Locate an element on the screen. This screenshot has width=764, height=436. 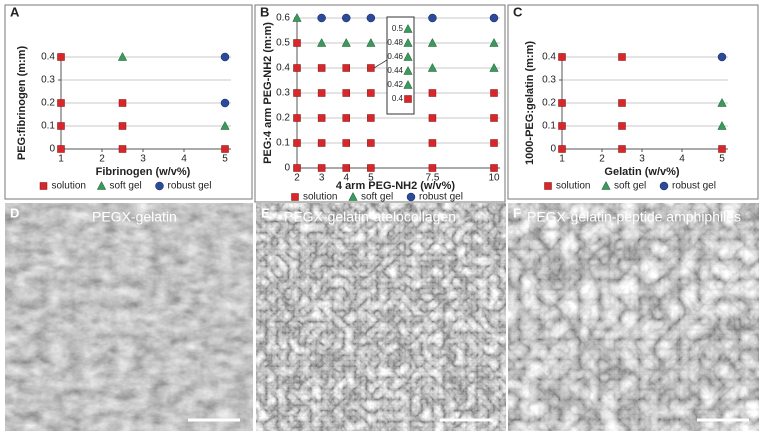
inset-connector is located at coordinates (380, 64).